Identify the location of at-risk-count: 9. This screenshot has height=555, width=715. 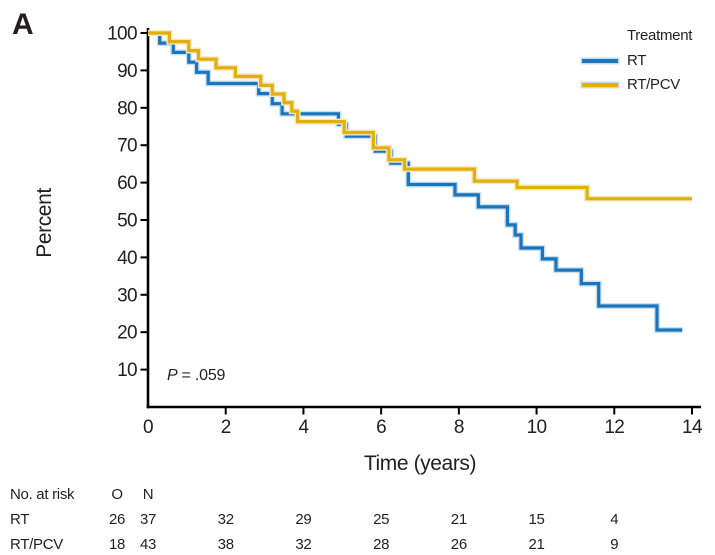
(614, 544).